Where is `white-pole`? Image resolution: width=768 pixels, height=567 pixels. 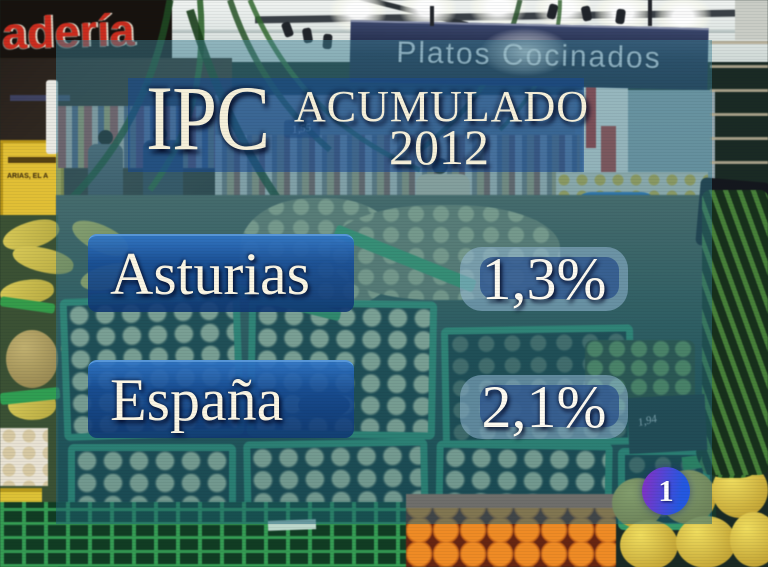
white-pole is located at coordinates (52, 117).